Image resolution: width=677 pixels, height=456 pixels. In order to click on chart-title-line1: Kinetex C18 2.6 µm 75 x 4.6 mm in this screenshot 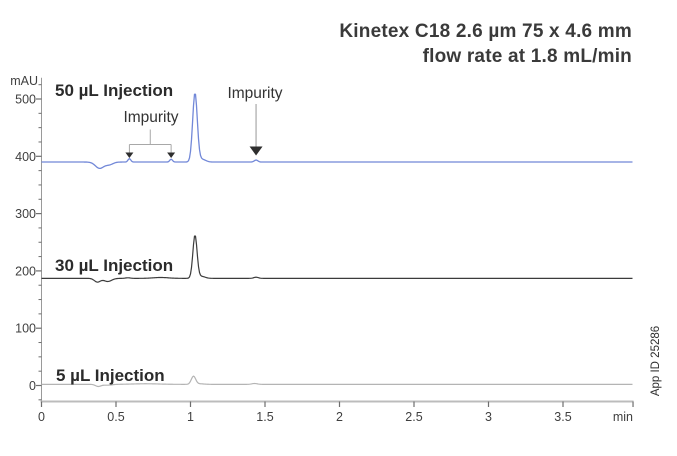, I will do `click(485, 31)`.